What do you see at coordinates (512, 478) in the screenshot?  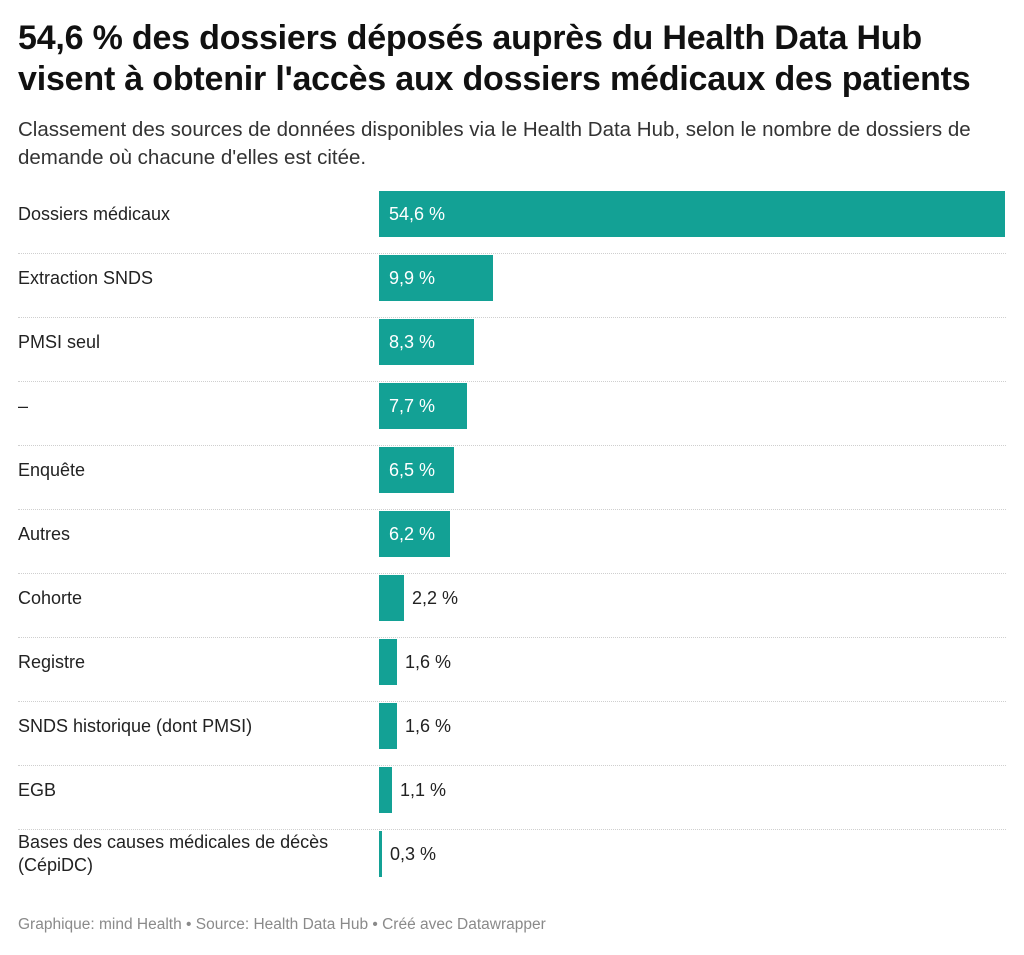 I see `bar-row: Enquête 6,5 %` at bounding box center [512, 478].